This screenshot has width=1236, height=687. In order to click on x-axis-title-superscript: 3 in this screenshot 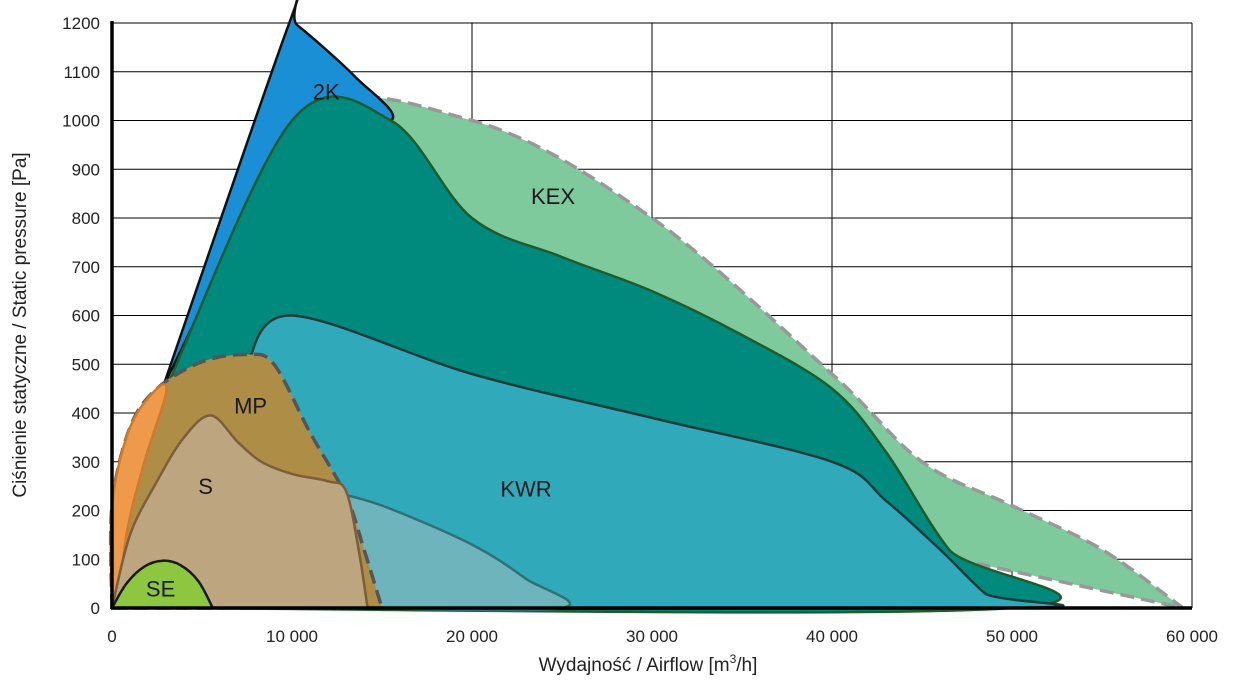, I will do `click(733, 659)`.